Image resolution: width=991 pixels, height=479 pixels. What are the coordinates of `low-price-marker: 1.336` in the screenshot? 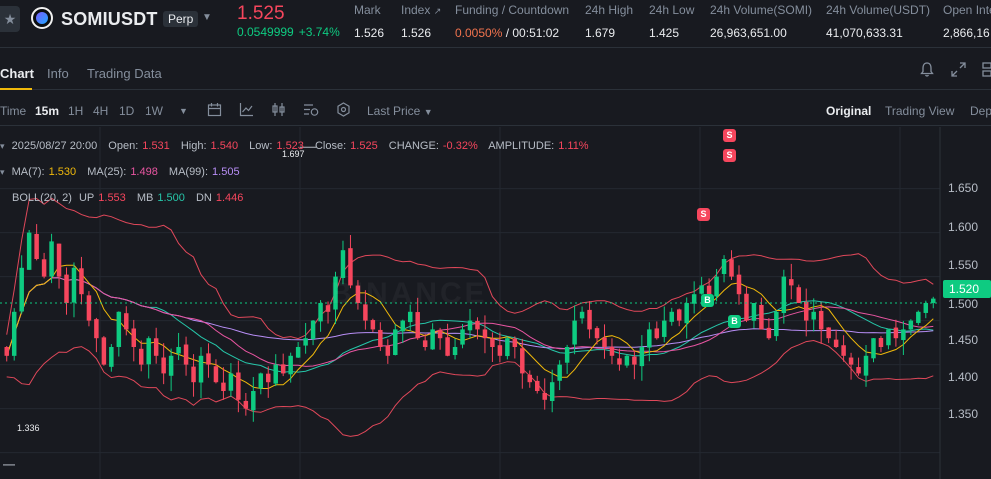 It's located at (28, 428).